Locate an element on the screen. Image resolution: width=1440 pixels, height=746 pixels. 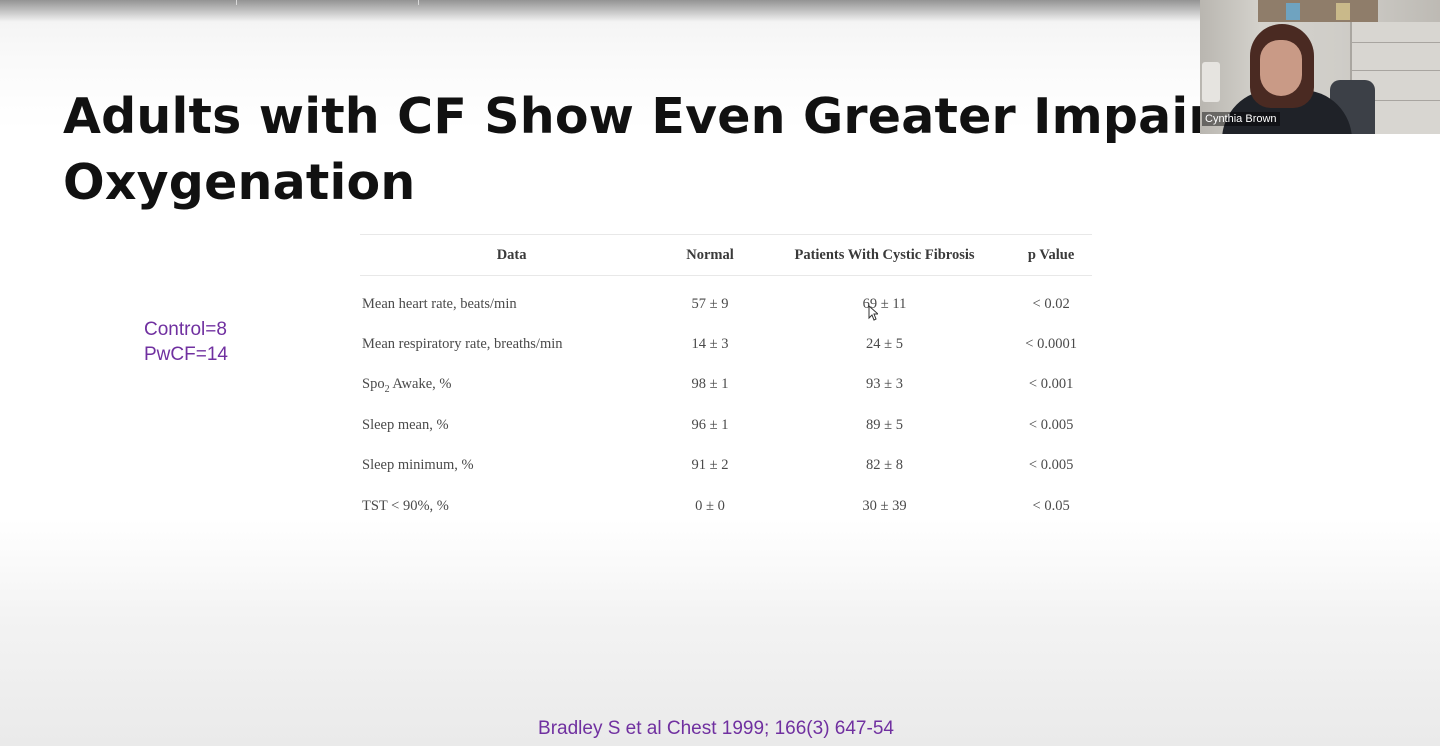
table-row: Sleep mean, % 96 ± 1 89 ± 5 < 0.005 is located at coordinates (726, 425).